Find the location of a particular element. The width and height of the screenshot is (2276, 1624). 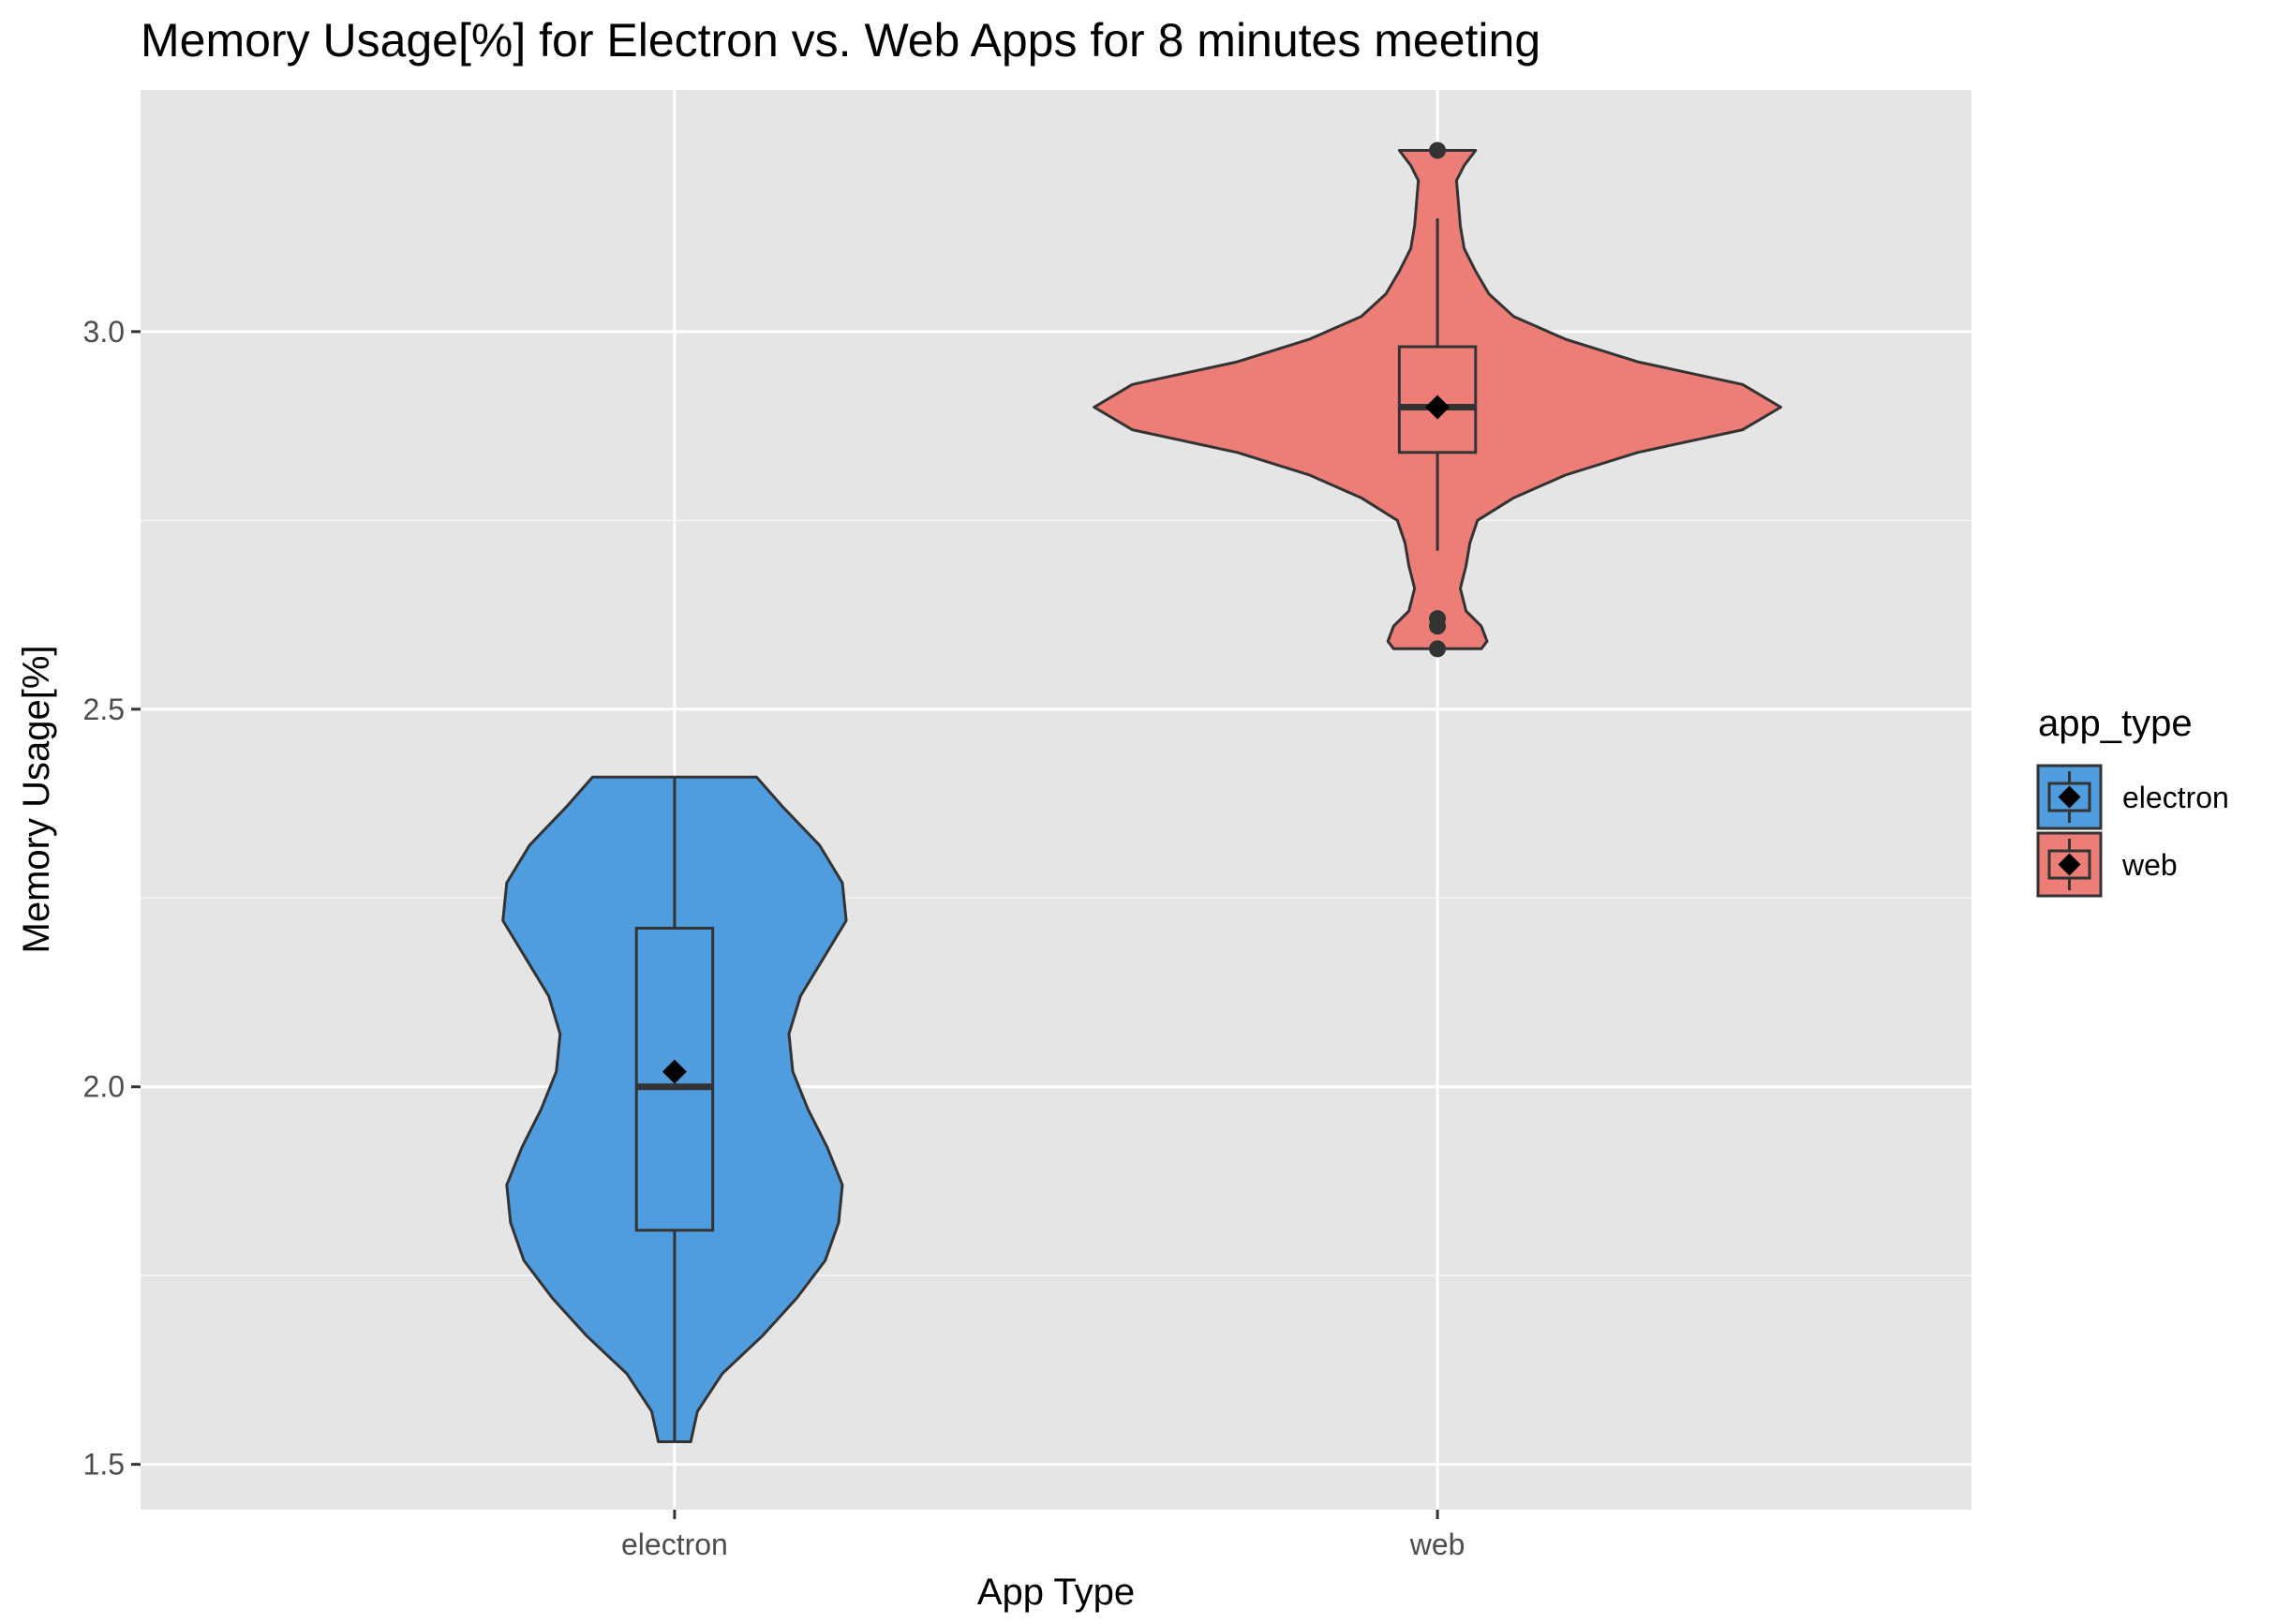

legend-title: app_type is located at coordinates (2115, 724).